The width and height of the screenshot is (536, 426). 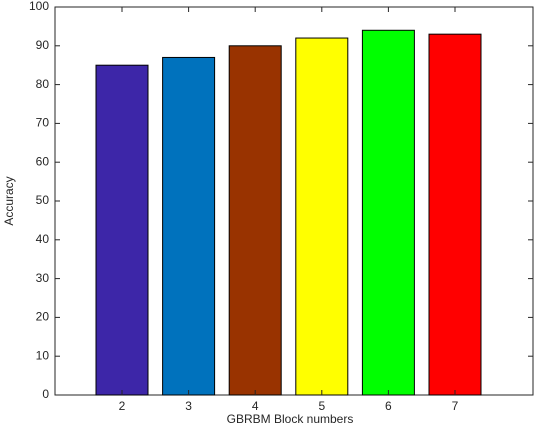 What do you see at coordinates (122, 406) in the screenshot?
I see `x-tick-label: 2` at bounding box center [122, 406].